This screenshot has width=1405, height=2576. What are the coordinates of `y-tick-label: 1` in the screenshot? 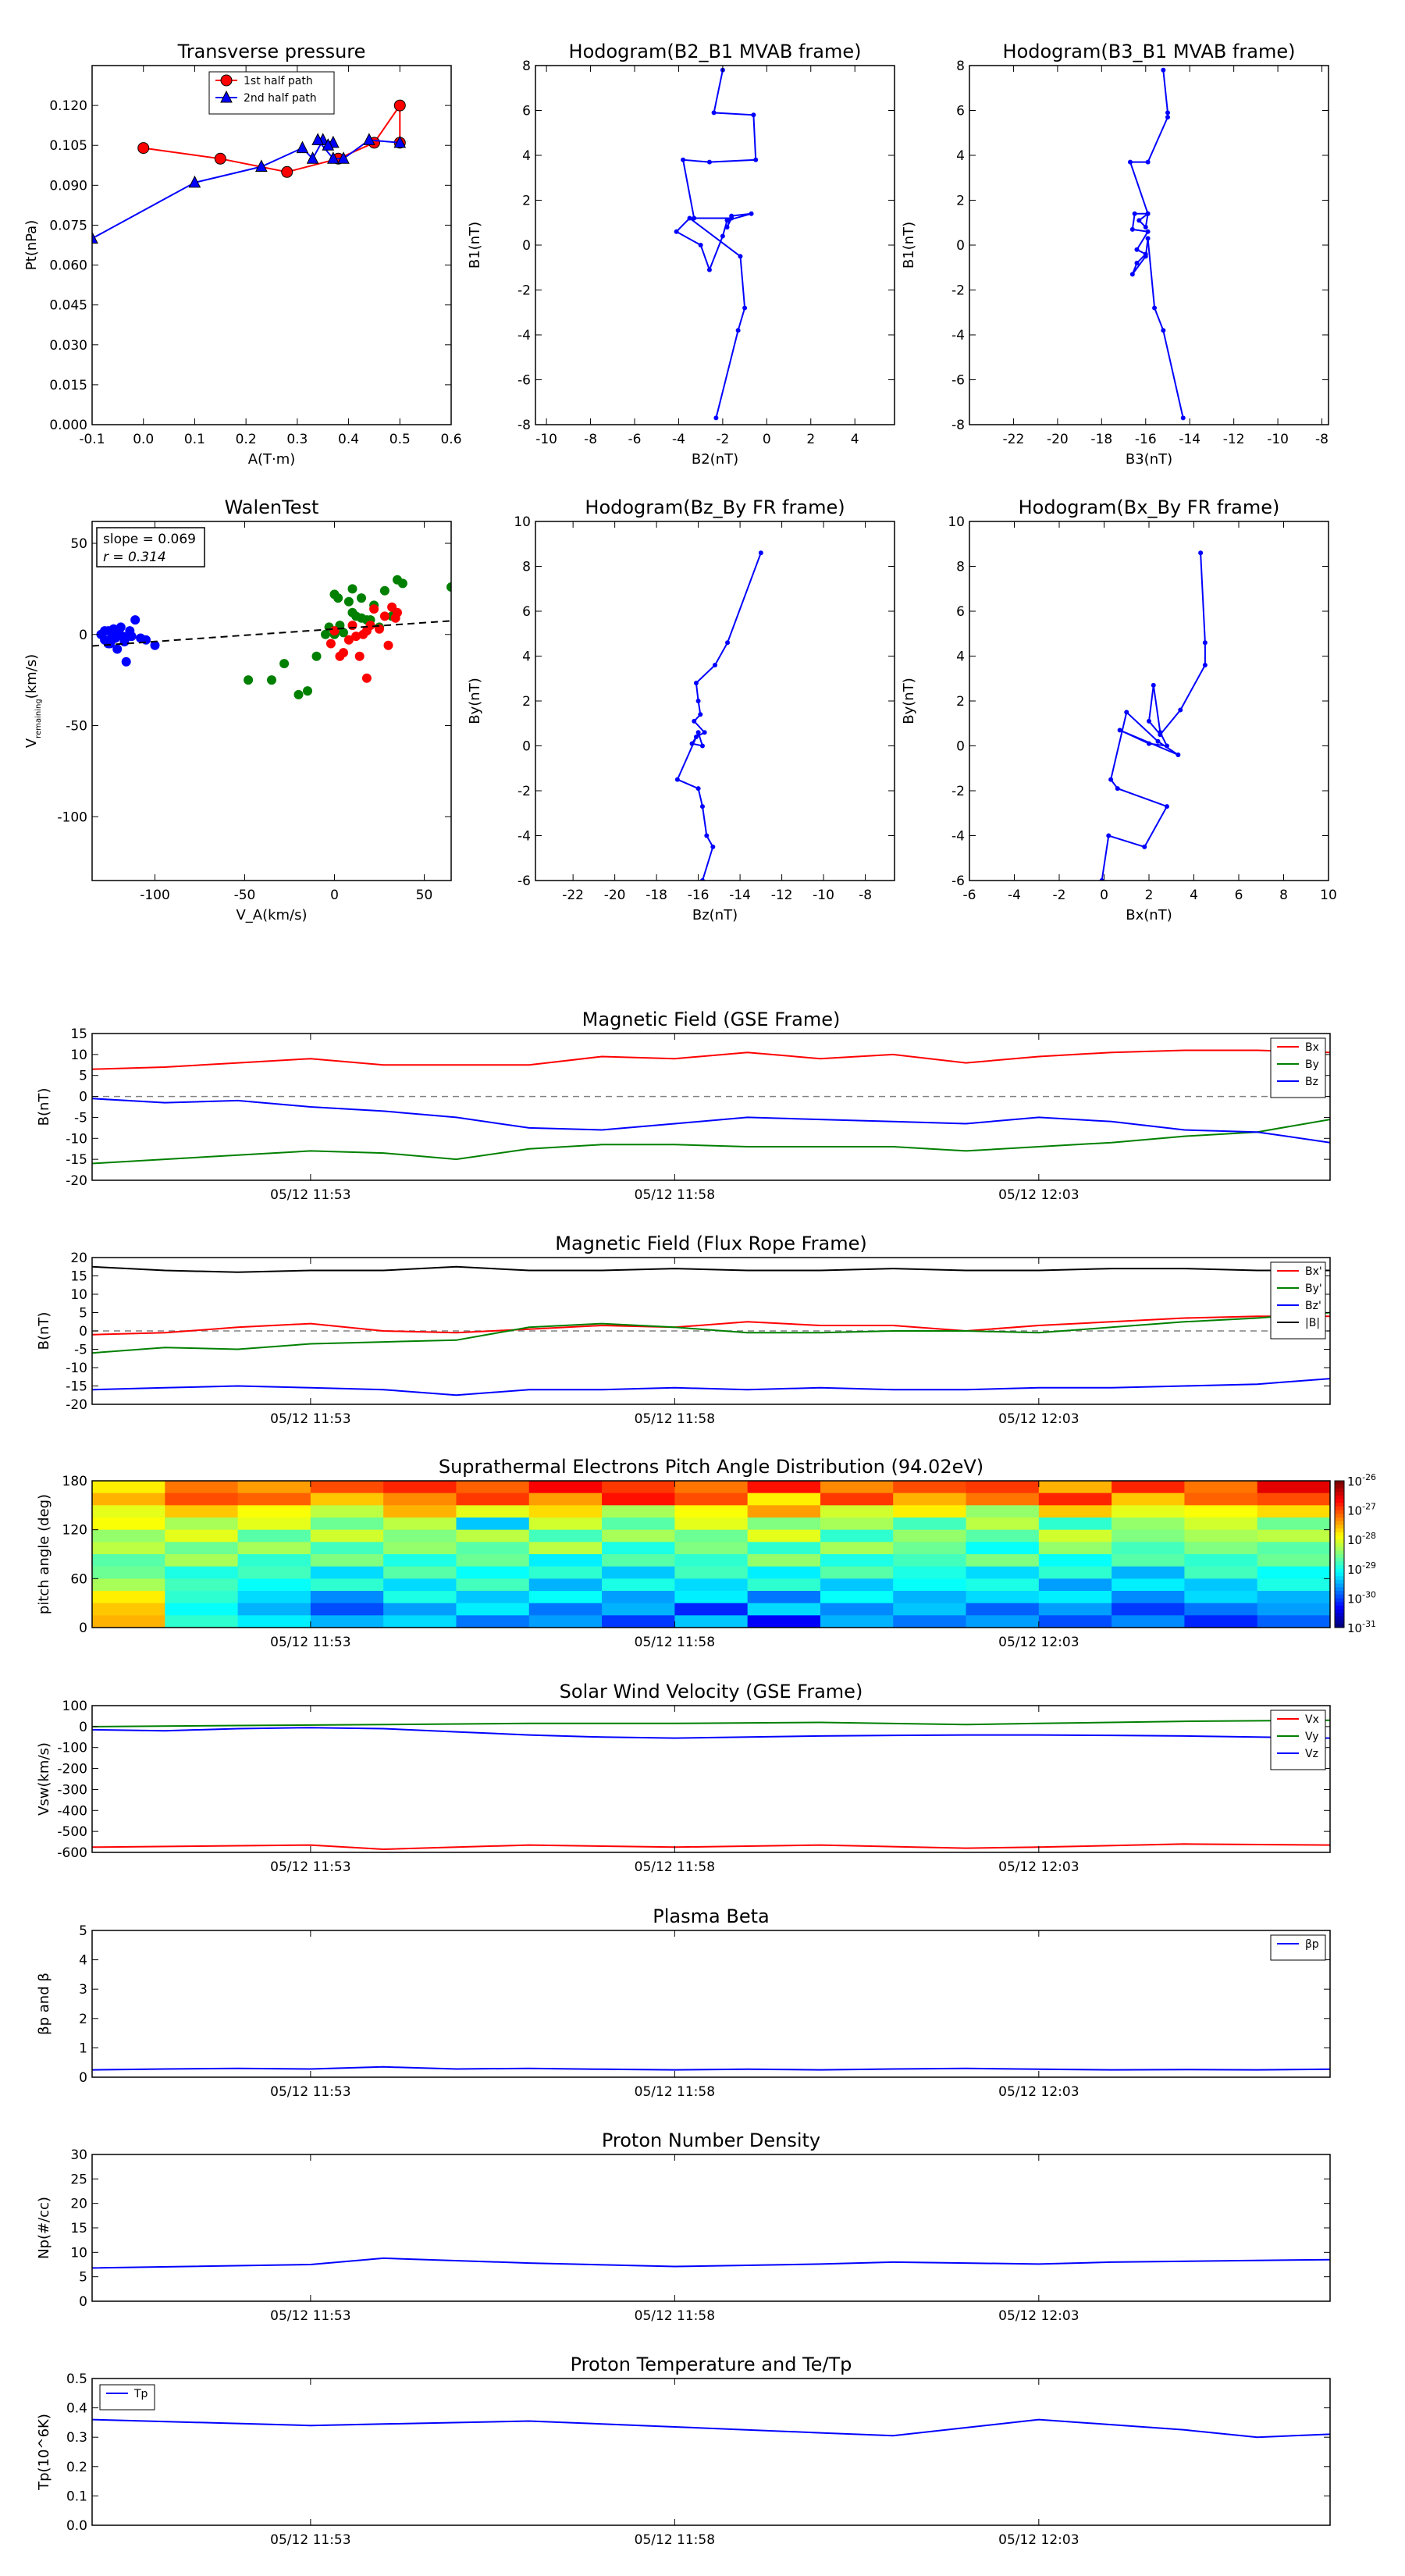 It's located at (83, 2048).